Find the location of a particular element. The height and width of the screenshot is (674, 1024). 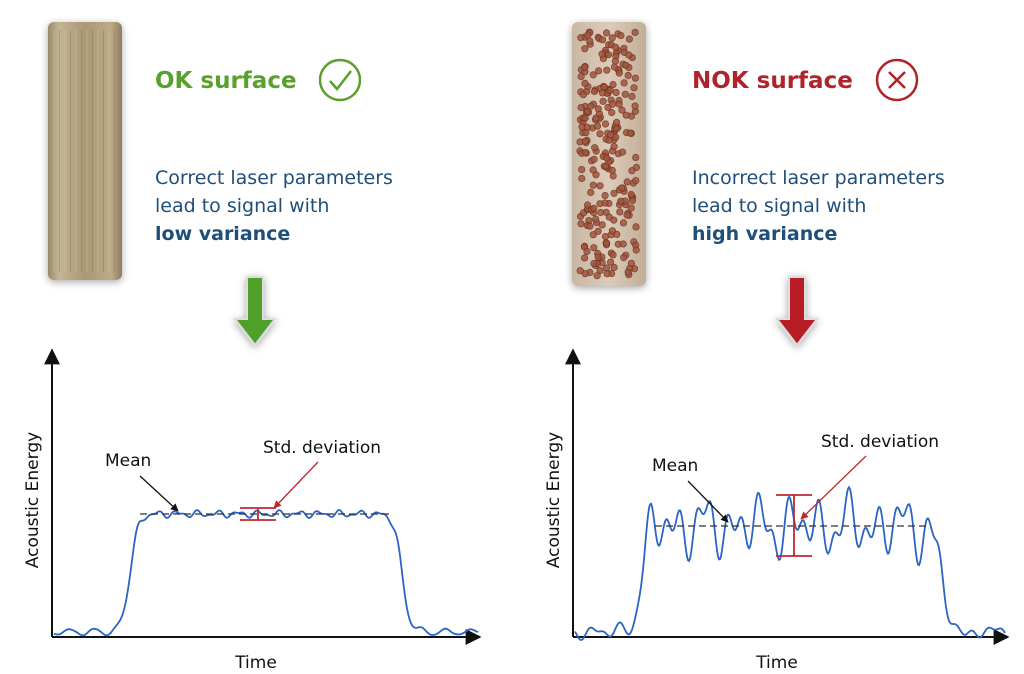

panel-title: OK surface is located at coordinates (226, 81).